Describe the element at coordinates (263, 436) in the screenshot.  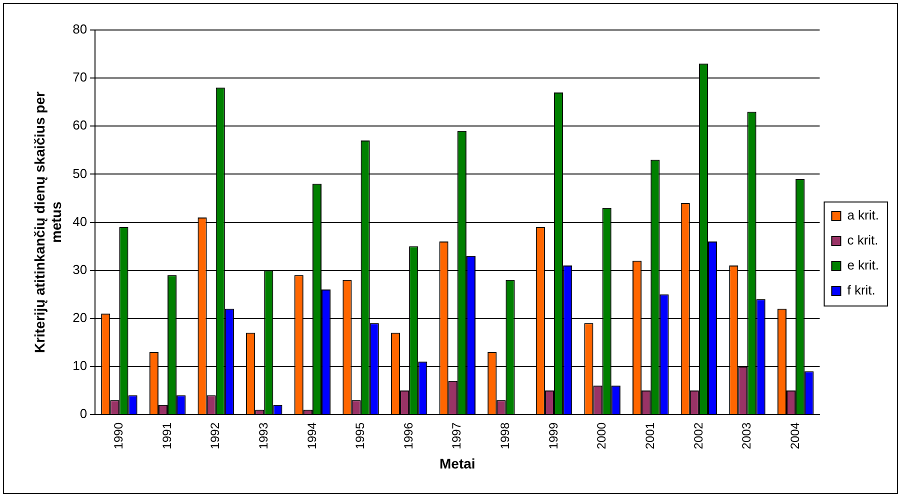
I see `x-tick-label: 1993` at that location.